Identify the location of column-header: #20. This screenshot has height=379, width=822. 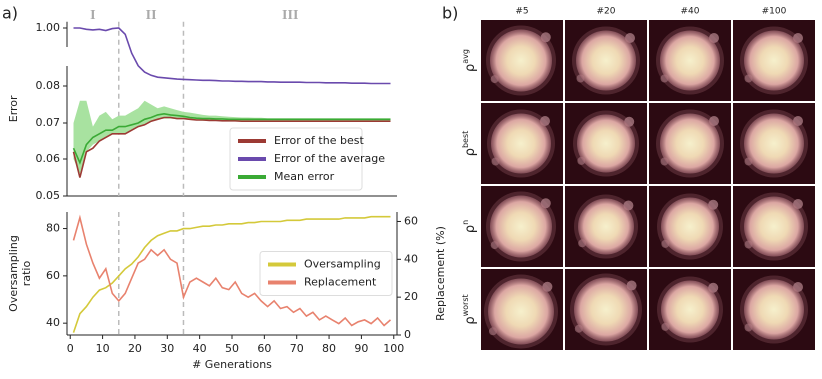
(606, 12).